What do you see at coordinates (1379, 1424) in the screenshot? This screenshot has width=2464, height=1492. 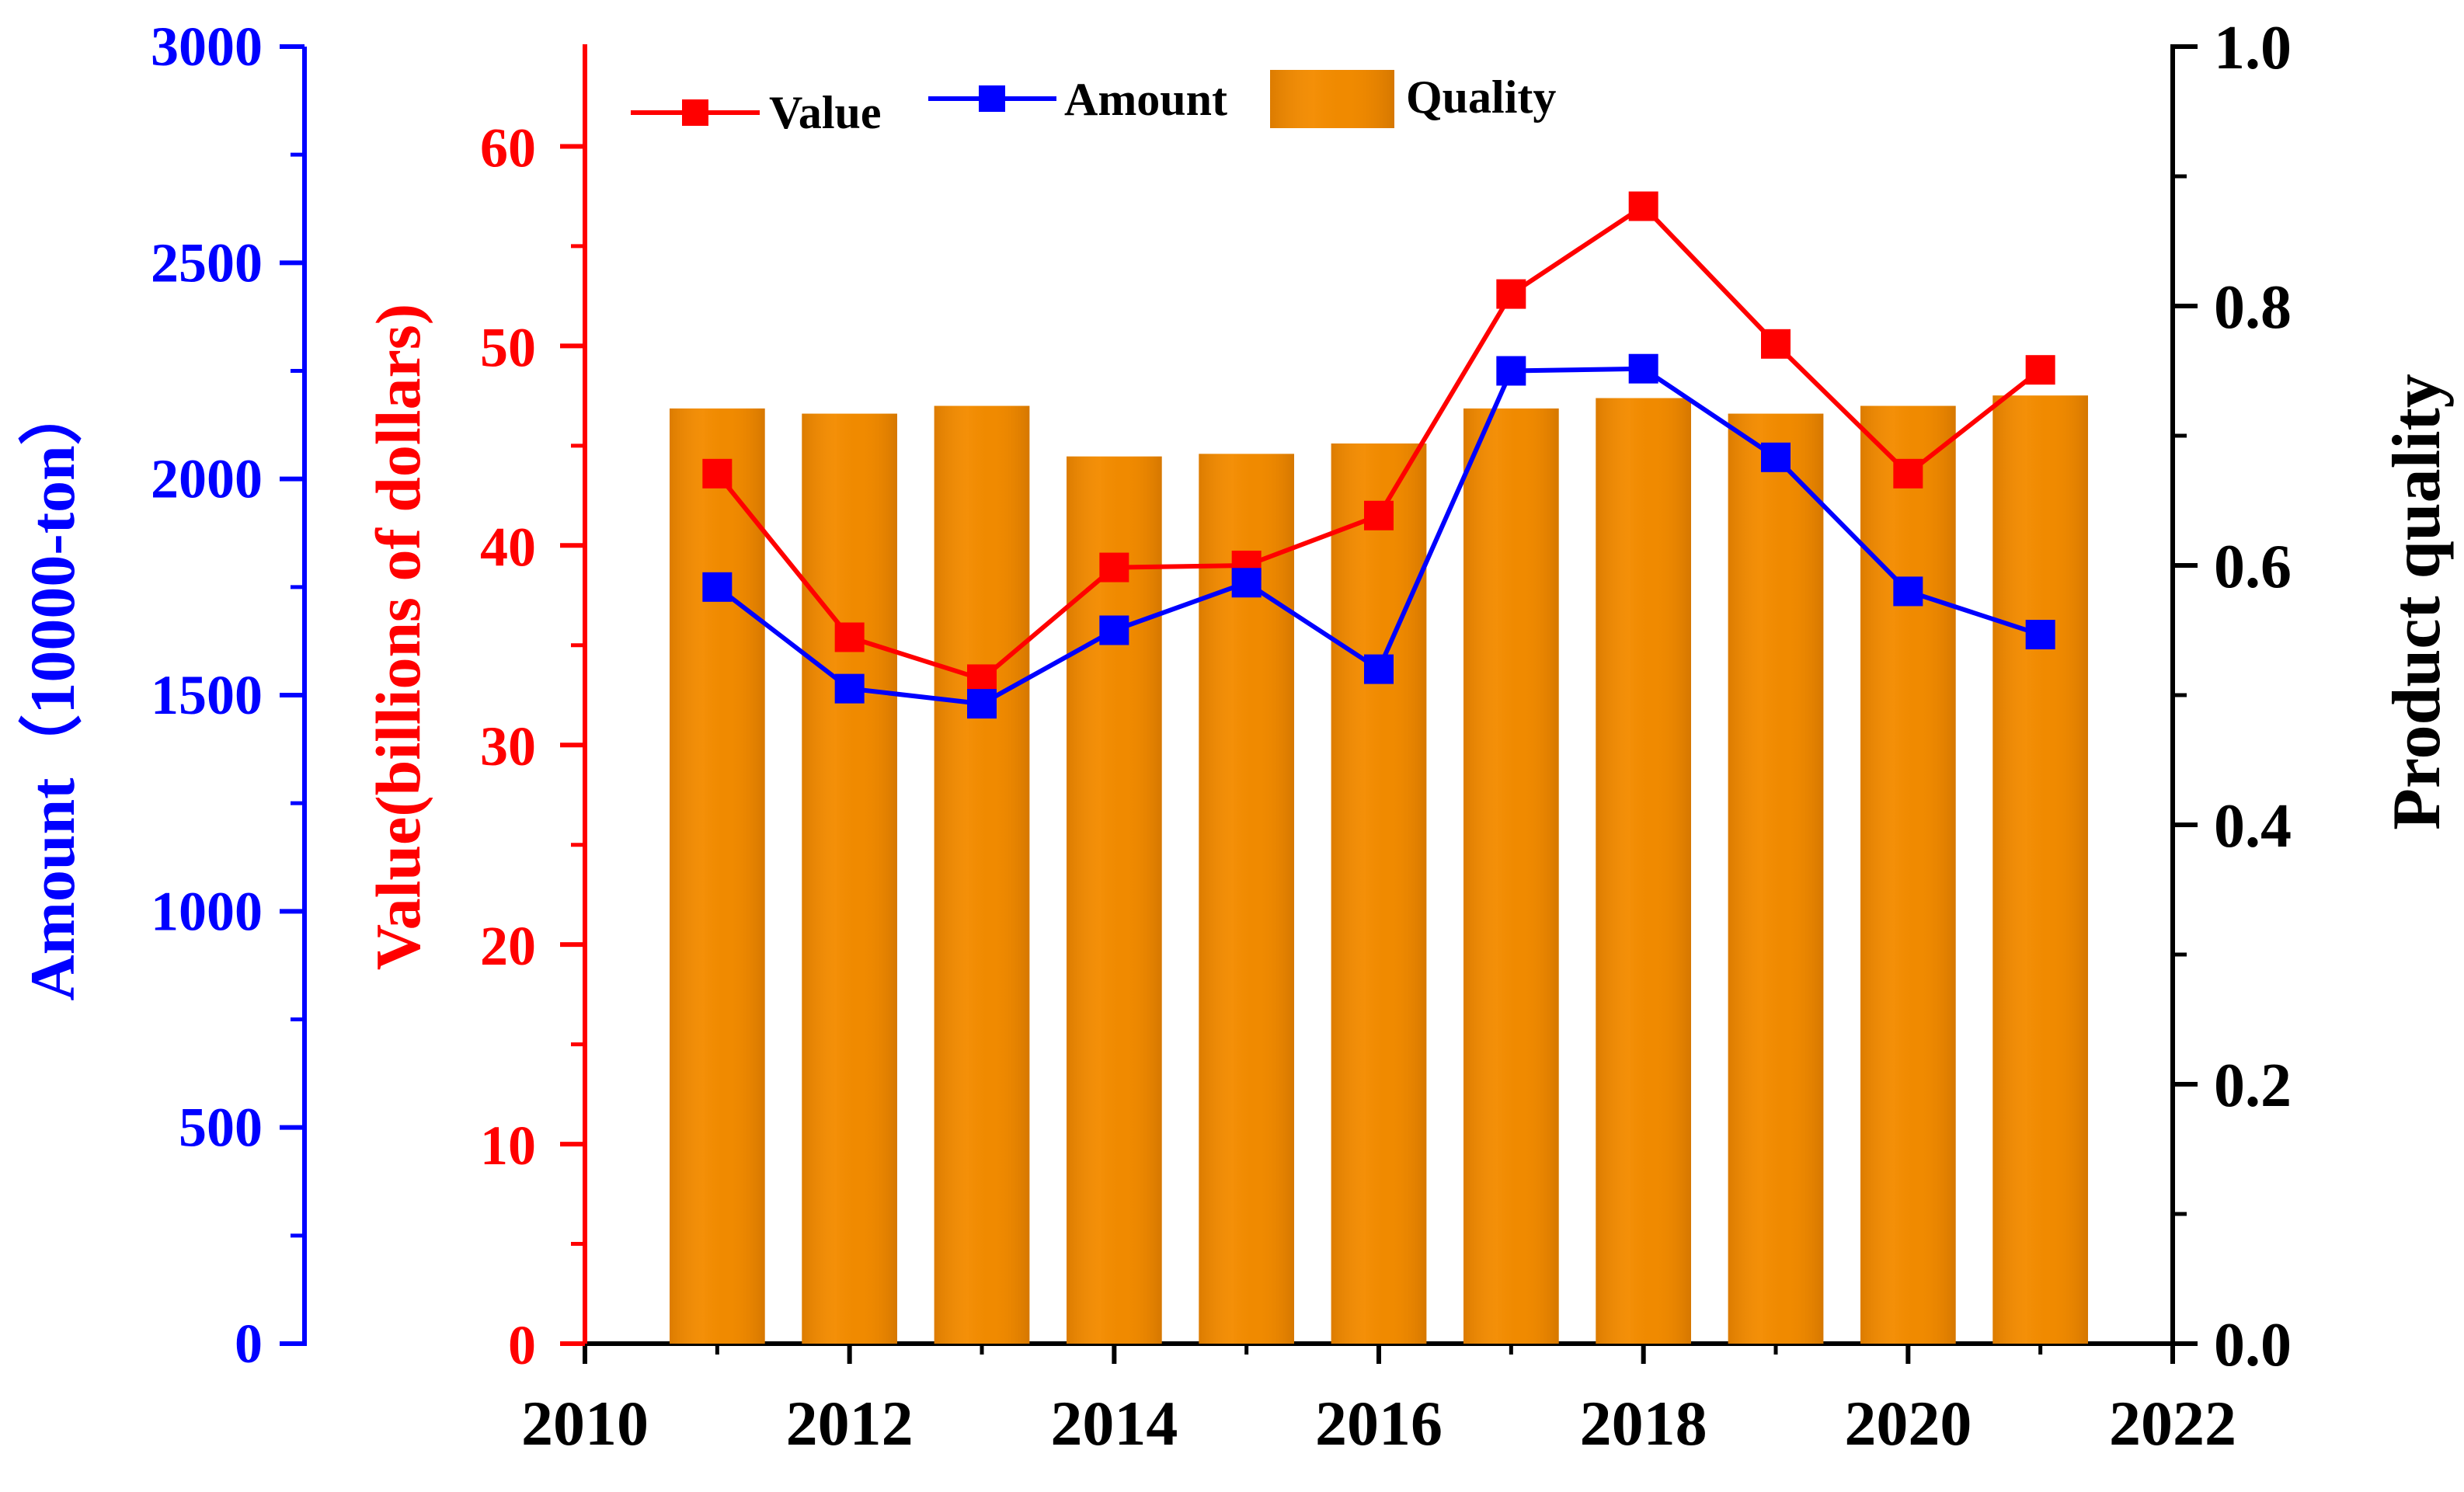 I see `x-tick-label-2016: 2016` at bounding box center [1379, 1424].